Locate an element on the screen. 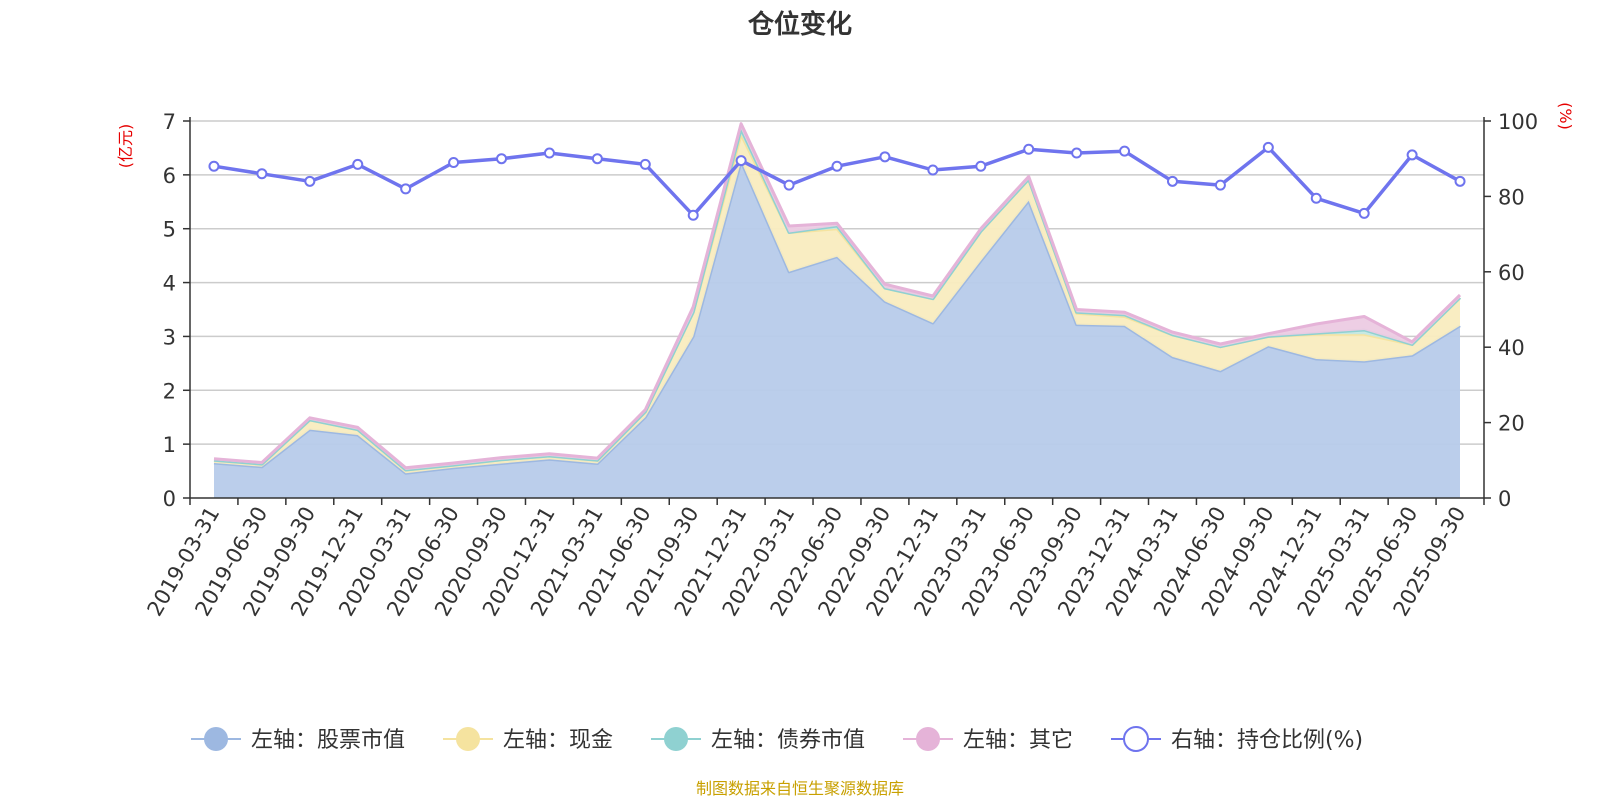  legend-item-1: 左轴：现金 is located at coordinates (528, 740).